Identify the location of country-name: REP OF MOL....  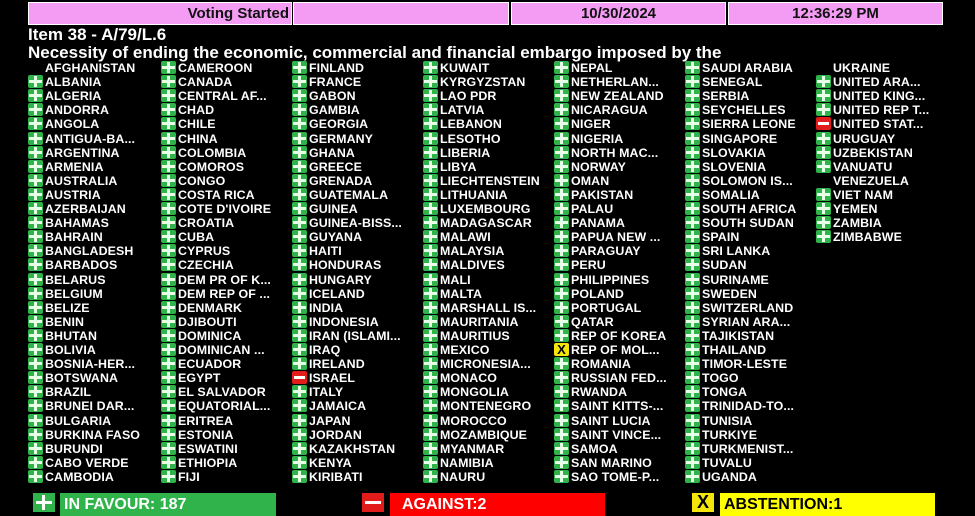
(615, 350).